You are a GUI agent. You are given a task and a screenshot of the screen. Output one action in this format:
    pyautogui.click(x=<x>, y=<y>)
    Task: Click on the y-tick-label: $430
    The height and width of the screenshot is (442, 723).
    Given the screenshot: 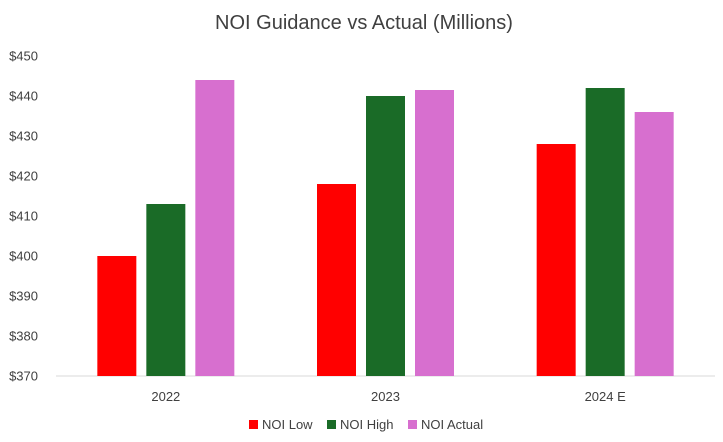 What is the action you would take?
    pyautogui.click(x=23, y=136)
    